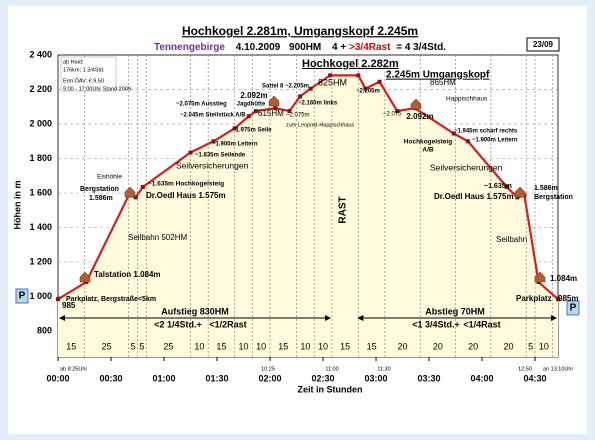 The width and height of the screenshot is (595, 440). Describe the element at coordinates (511, 239) in the screenshot. I see `annotation: Seilbahn` at that location.